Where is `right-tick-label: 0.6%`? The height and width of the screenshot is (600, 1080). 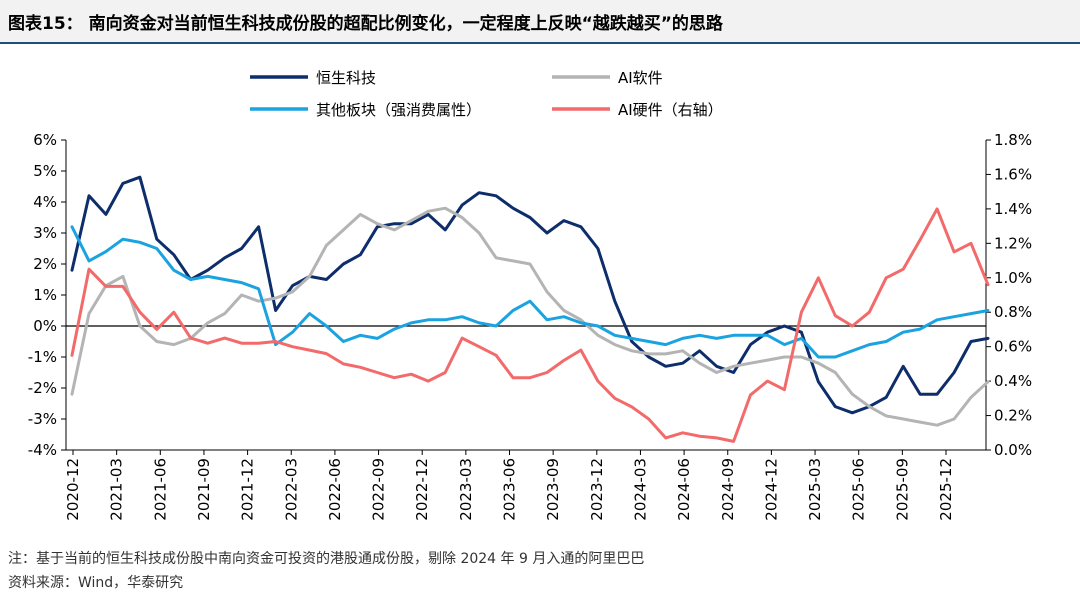
right-tick-label: 0.6% is located at coordinates (1013, 347).